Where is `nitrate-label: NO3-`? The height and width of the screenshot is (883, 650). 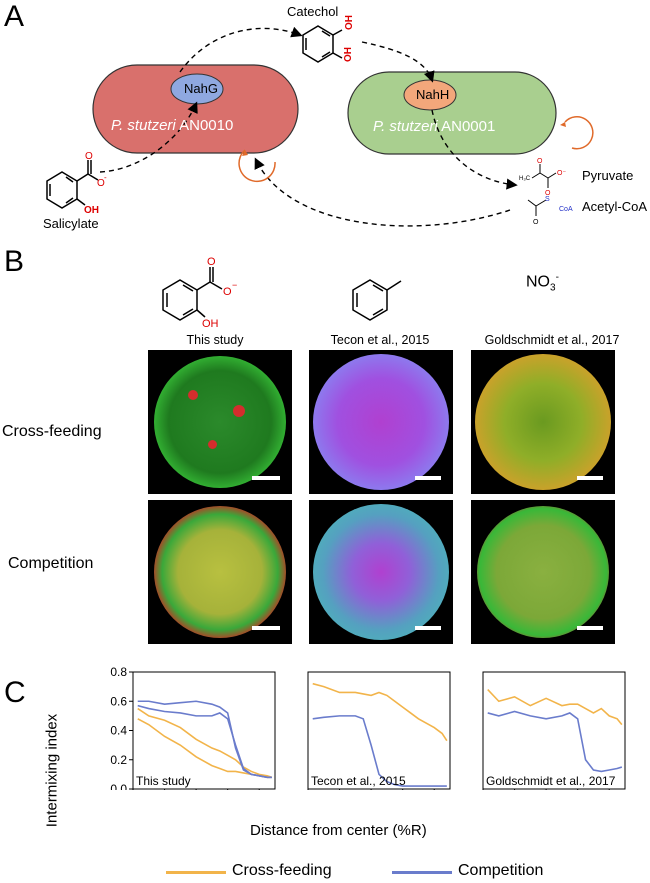
nitrate-label: NO3- is located at coordinates (542, 283).